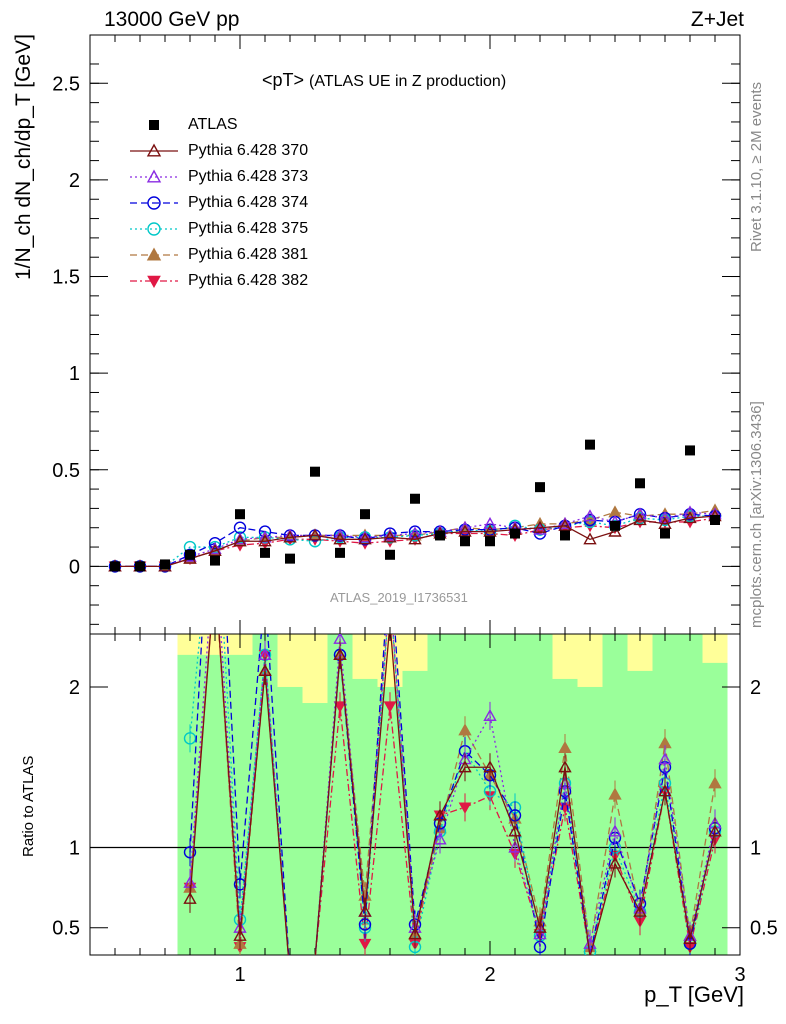 The height and width of the screenshot is (1024, 786). What do you see at coordinates (408, 81) in the screenshot?
I see `plot-title-sub: (ATLAS UE in Z production)` at bounding box center [408, 81].